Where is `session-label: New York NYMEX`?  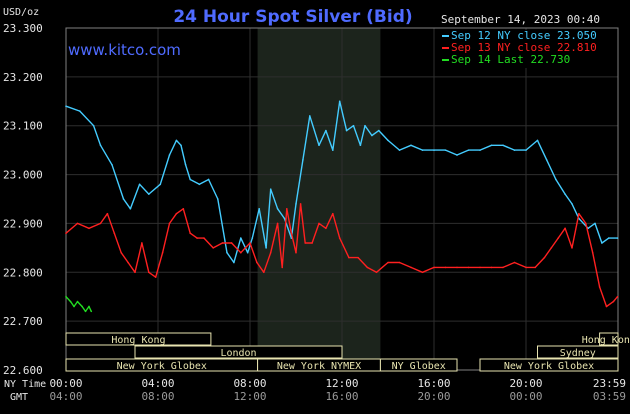 session-label: New York NYMEX is located at coordinates (319, 366).